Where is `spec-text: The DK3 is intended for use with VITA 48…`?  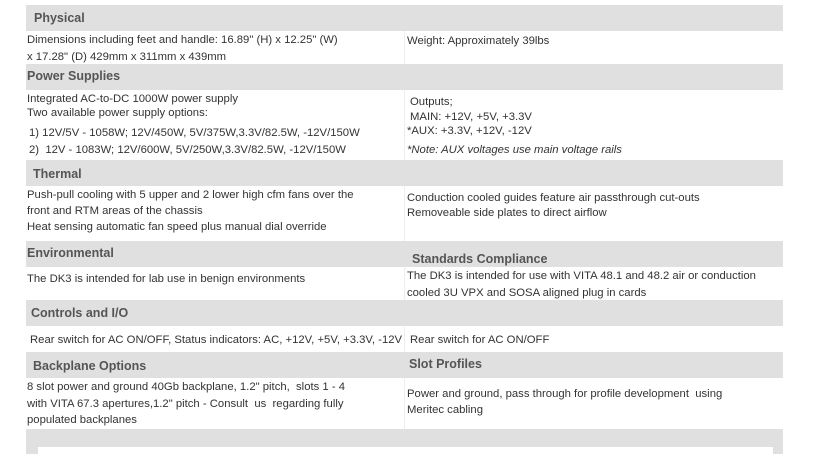 spec-text: The DK3 is intended for use with VITA 48… is located at coordinates (581, 276).